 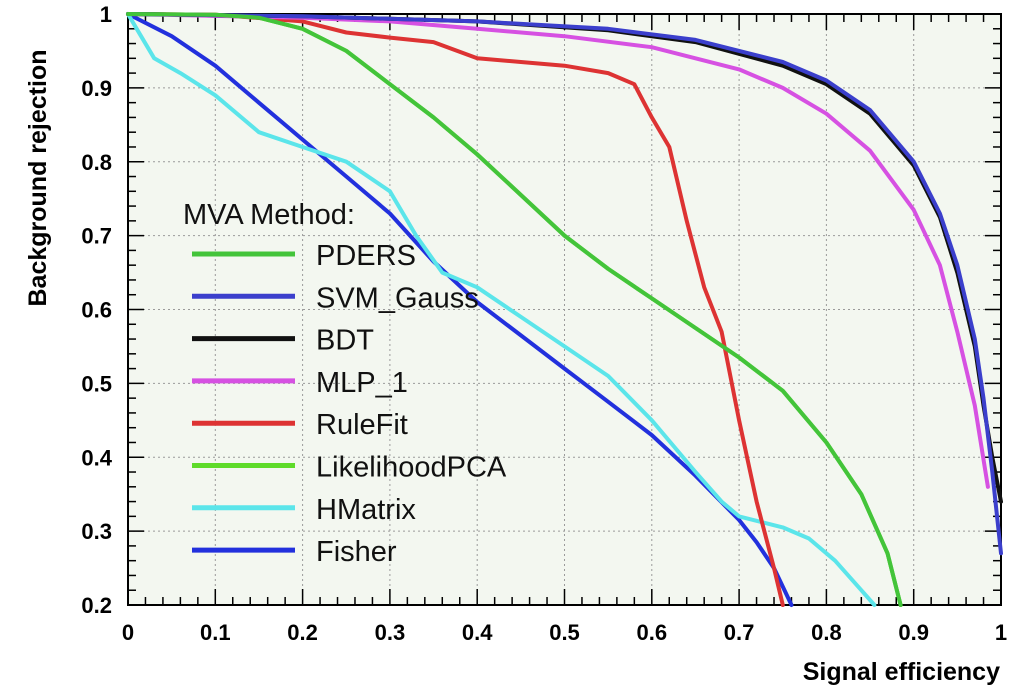 What do you see at coordinates (397, 298) in the screenshot?
I see `legend-entry-label: SVM_Gauss` at bounding box center [397, 298].